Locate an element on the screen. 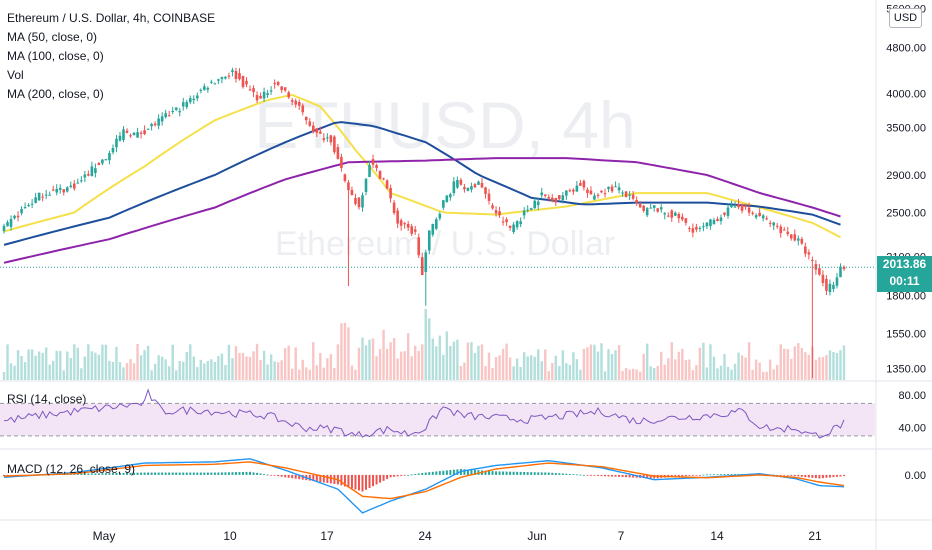 The width and height of the screenshot is (932, 550). legend-ma50: MA (50, close, 0) is located at coordinates (52, 37).